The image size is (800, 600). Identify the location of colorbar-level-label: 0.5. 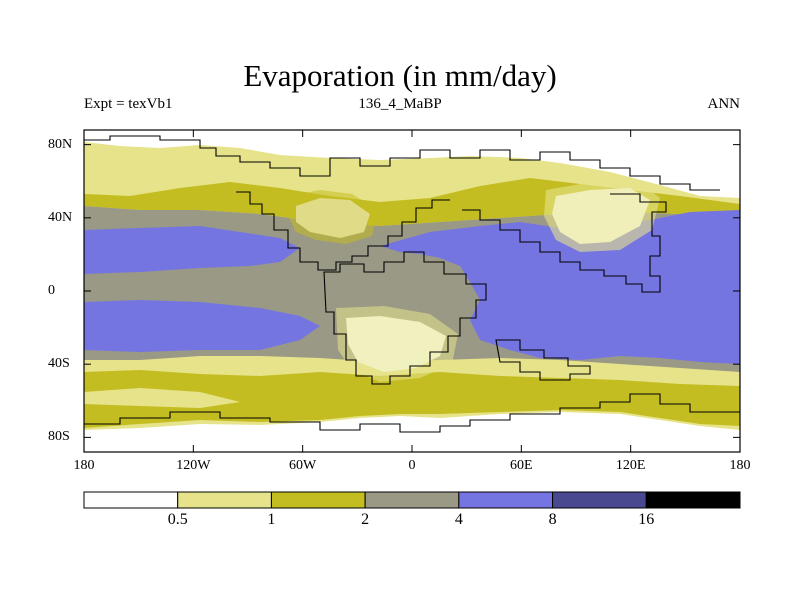
(177, 519).